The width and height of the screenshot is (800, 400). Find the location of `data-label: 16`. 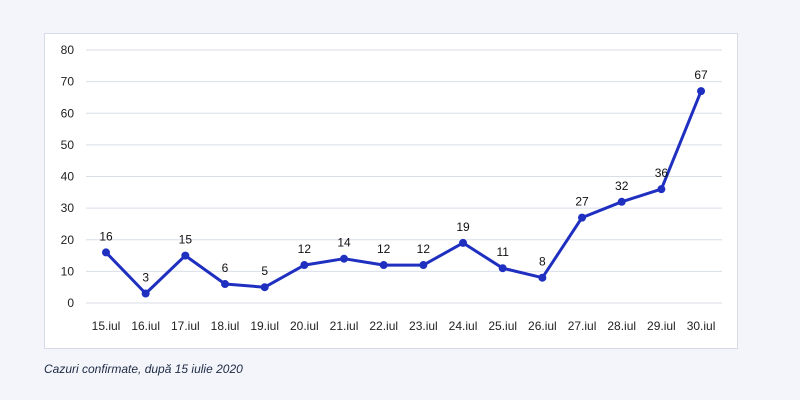

data-label: 16 is located at coordinates (106, 236).